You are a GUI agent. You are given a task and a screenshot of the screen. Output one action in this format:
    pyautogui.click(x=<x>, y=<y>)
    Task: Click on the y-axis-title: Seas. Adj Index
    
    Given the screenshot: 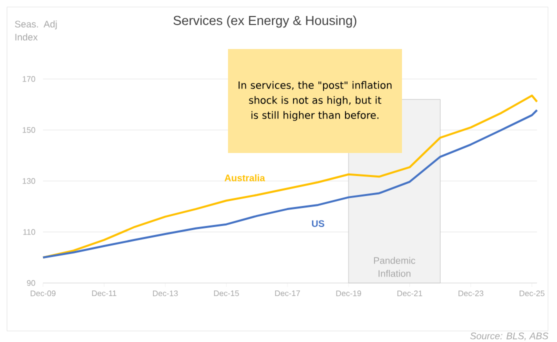 What is the action you would take?
    pyautogui.click(x=35, y=30)
    